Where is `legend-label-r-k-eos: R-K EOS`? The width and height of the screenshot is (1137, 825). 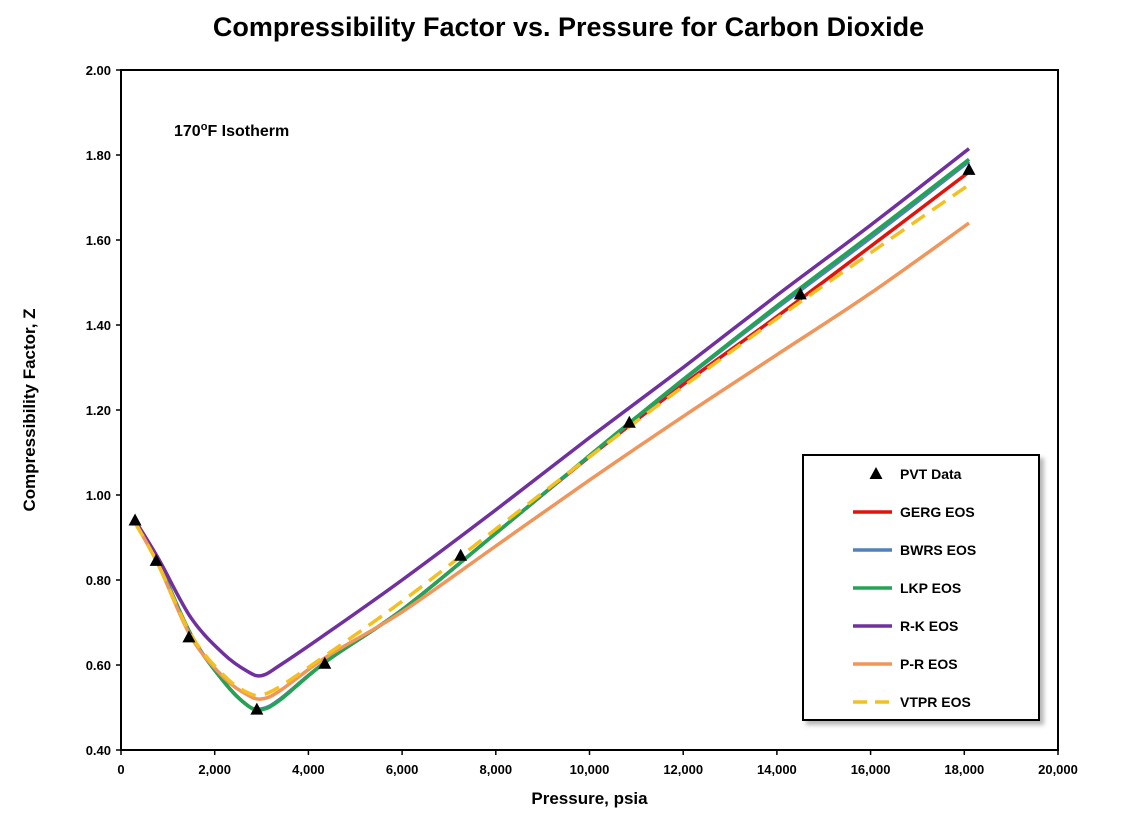 legend-label-r-k-eos: R-K EOS is located at coordinates (929, 626).